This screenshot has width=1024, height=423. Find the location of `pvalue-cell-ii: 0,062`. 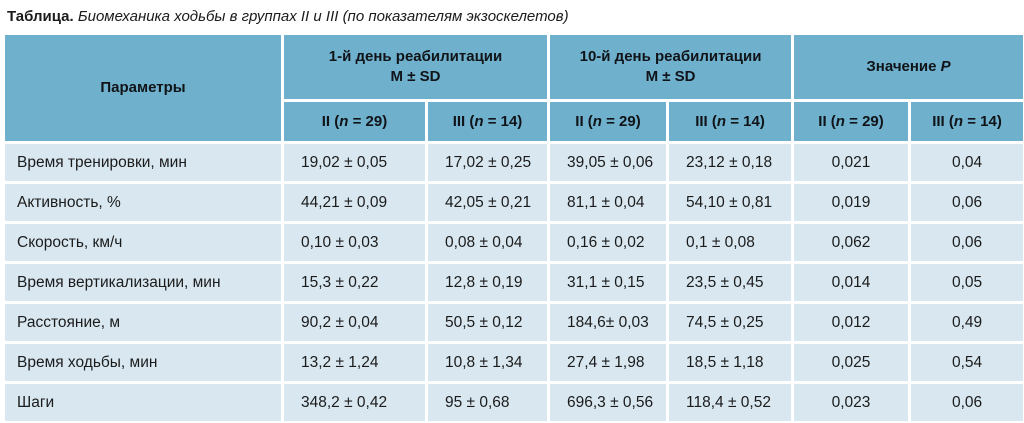

pvalue-cell-ii: 0,062 is located at coordinates (851, 242).